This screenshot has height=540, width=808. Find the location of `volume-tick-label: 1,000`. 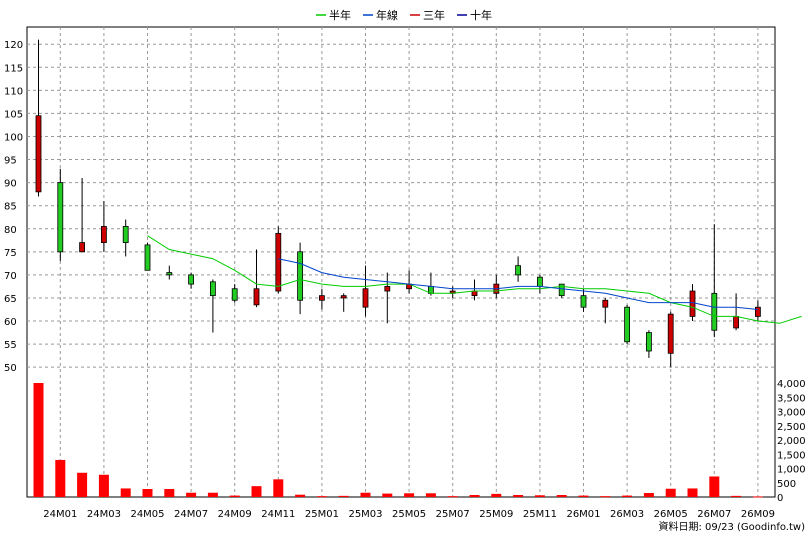

volume-tick-label: 1,000 is located at coordinates (791, 470).